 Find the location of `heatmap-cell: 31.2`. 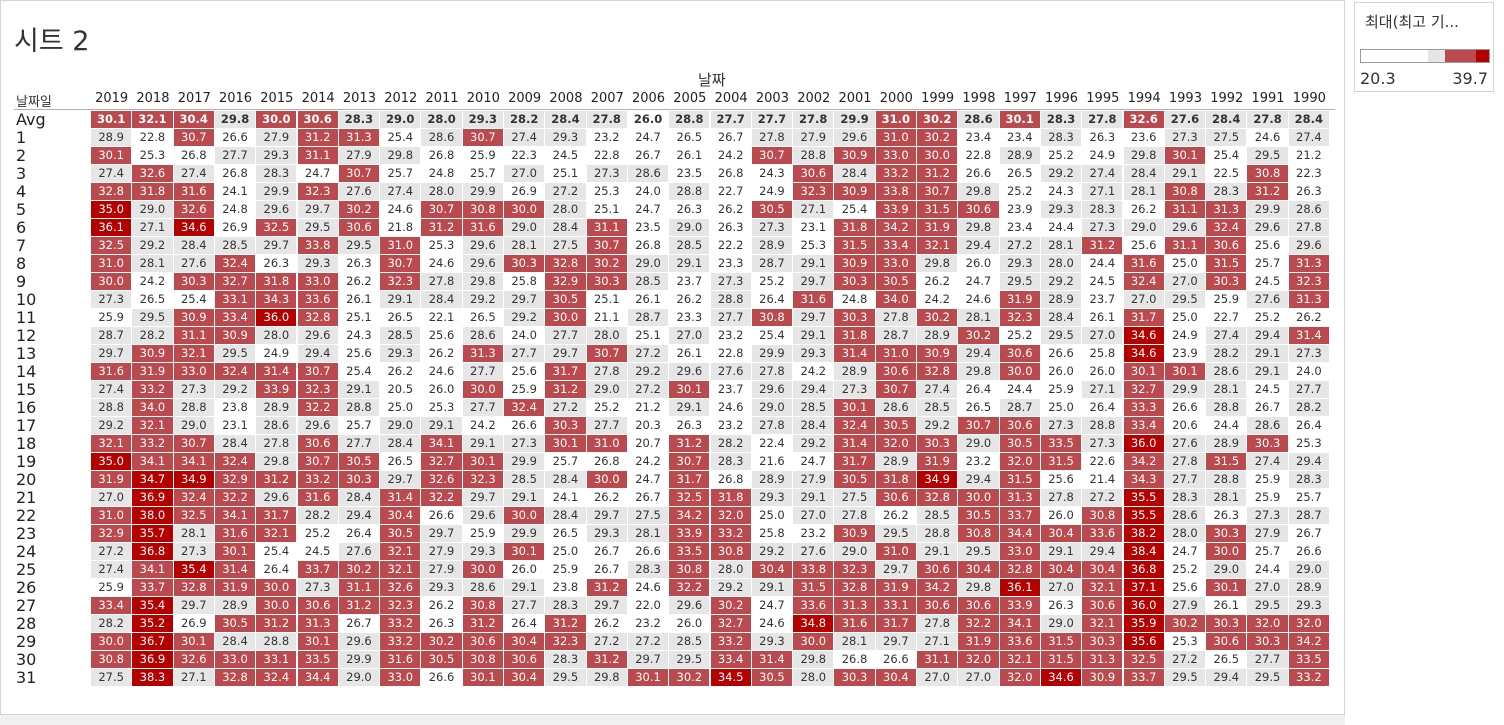

heatmap-cell: 31.2 is located at coordinates (276, 479).